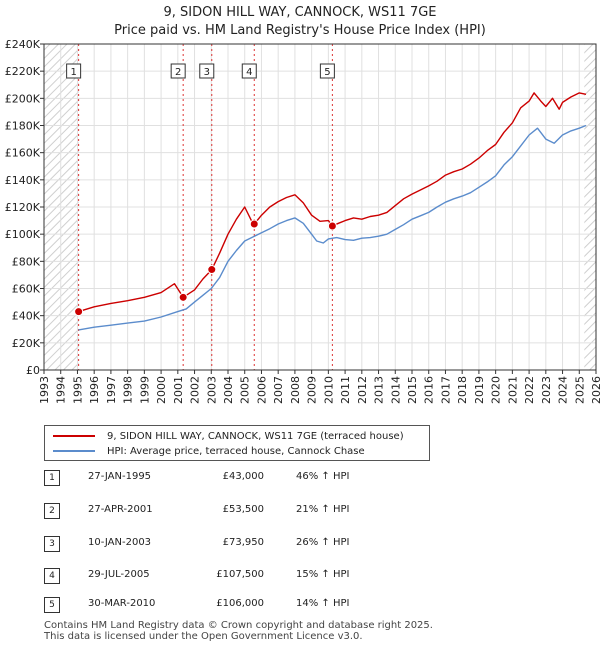 The width and height of the screenshot is (600, 650). What do you see at coordinates (479, 390) in the screenshot?
I see `x-tick-label: 2019` at bounding box center [479, 390].